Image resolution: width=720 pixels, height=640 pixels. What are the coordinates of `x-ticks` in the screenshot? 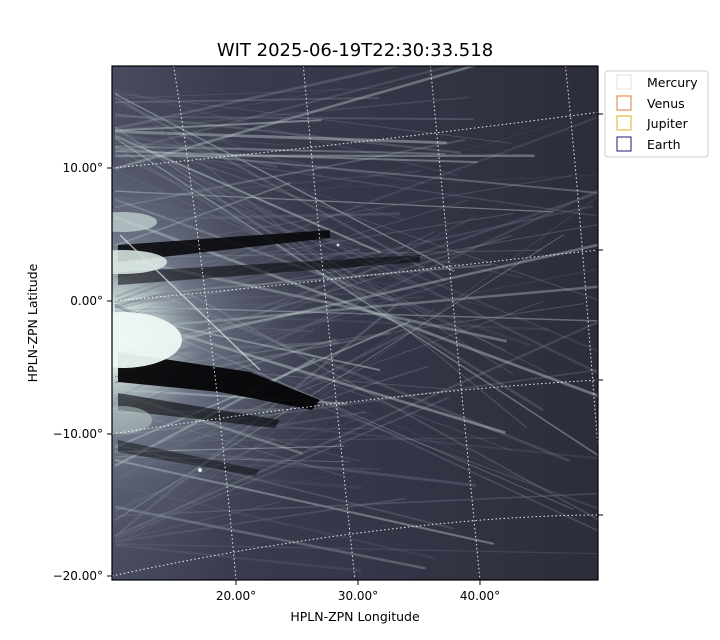 It's located at (358, 582).